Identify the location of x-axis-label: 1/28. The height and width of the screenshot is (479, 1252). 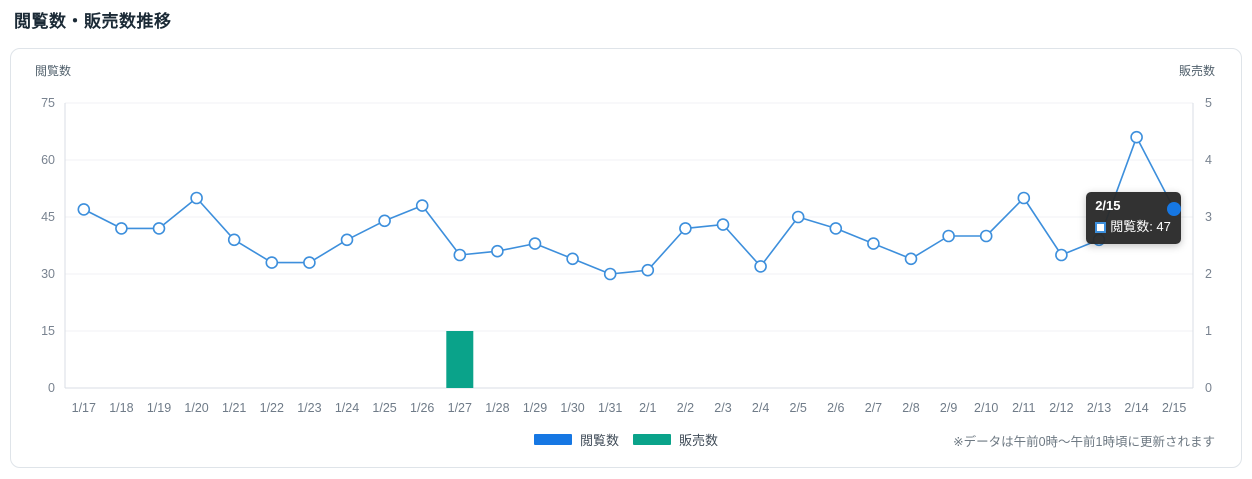
(497, 408).